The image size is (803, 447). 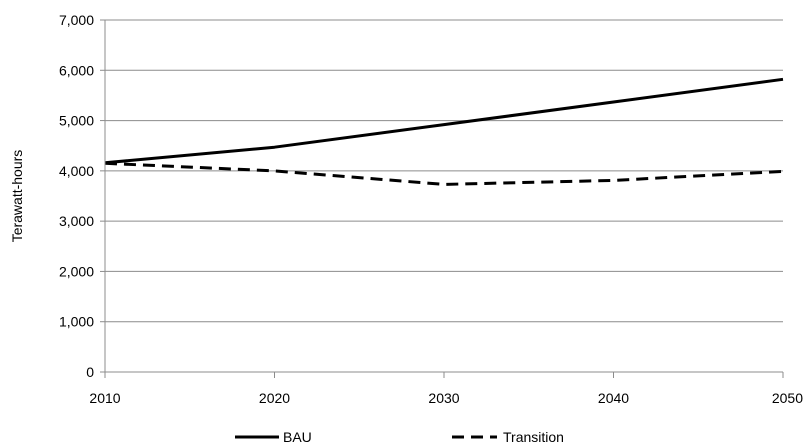 I want to click on y-tick-label-6000: 6,000, so click(x=76, y=70).